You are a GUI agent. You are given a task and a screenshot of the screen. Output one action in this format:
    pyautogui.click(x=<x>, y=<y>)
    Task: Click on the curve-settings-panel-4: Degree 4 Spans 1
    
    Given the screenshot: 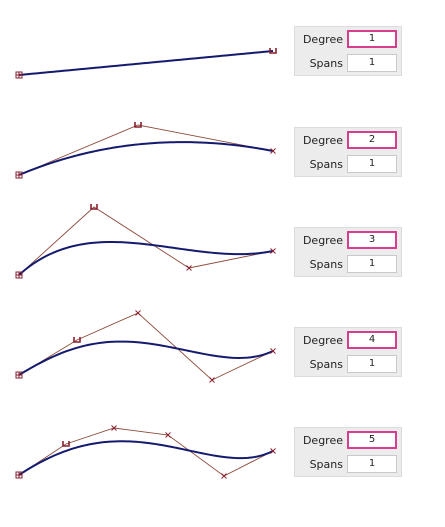 What is the action you would take?
    pyautogui.click(x=348, y=352)
    